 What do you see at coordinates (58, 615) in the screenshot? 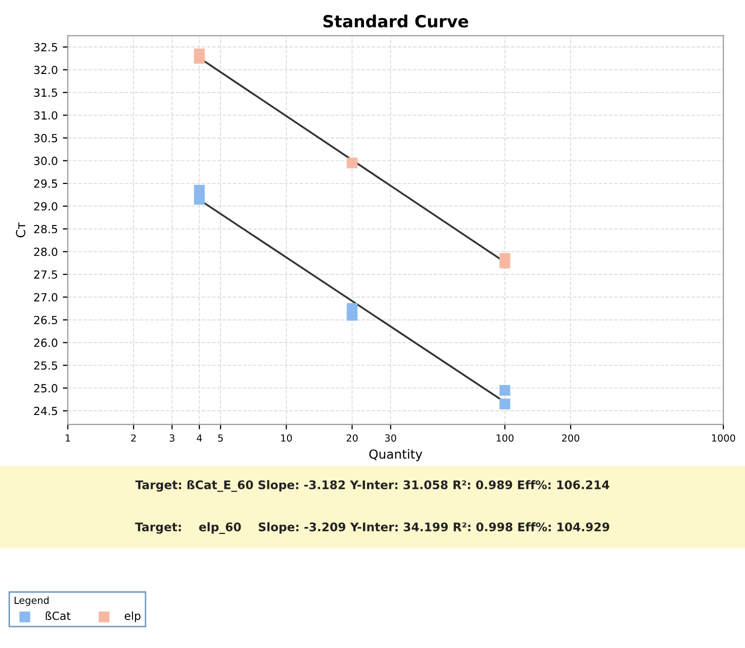
I see `legend-label: ßCat` at bounding box center [58, 615].